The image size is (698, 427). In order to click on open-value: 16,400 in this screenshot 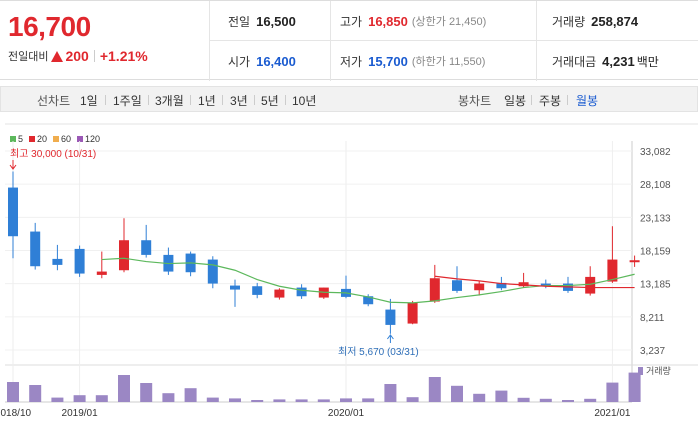, I will do `click(276, 61)`.